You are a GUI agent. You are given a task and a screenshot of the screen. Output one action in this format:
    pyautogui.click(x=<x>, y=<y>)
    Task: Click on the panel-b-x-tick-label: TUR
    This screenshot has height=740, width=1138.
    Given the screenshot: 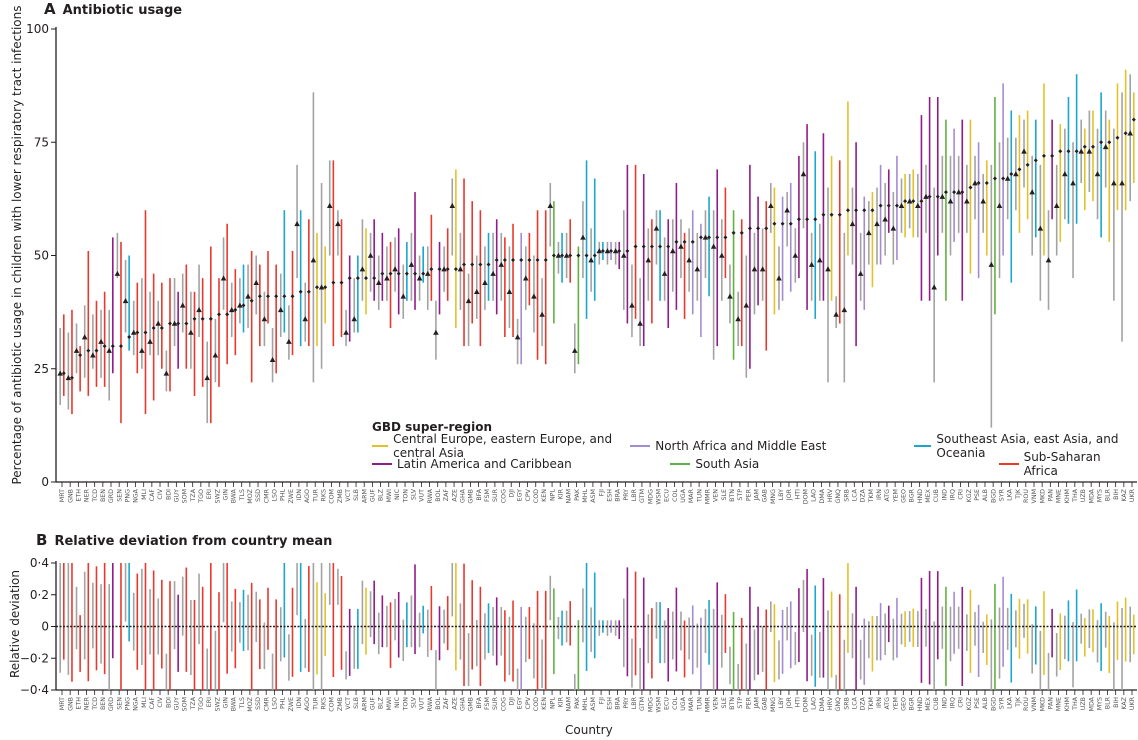 What is the action you would take?
    pyautogui.click(x=315, y=703)
    